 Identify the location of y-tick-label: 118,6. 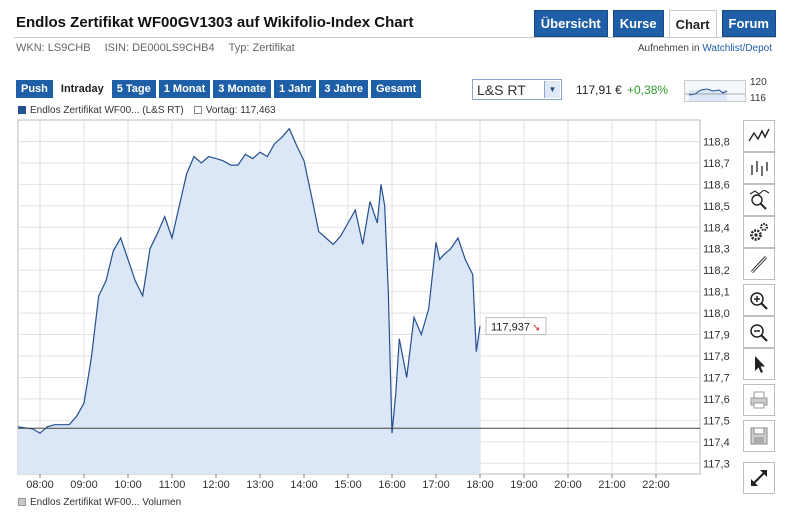
(716, 185).